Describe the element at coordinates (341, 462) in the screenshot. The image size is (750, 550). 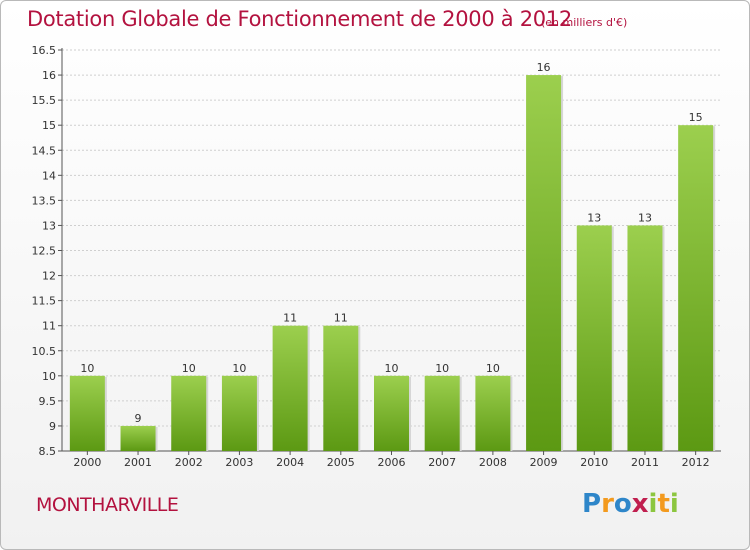
I see `x-tick-label: 2005` at that location.